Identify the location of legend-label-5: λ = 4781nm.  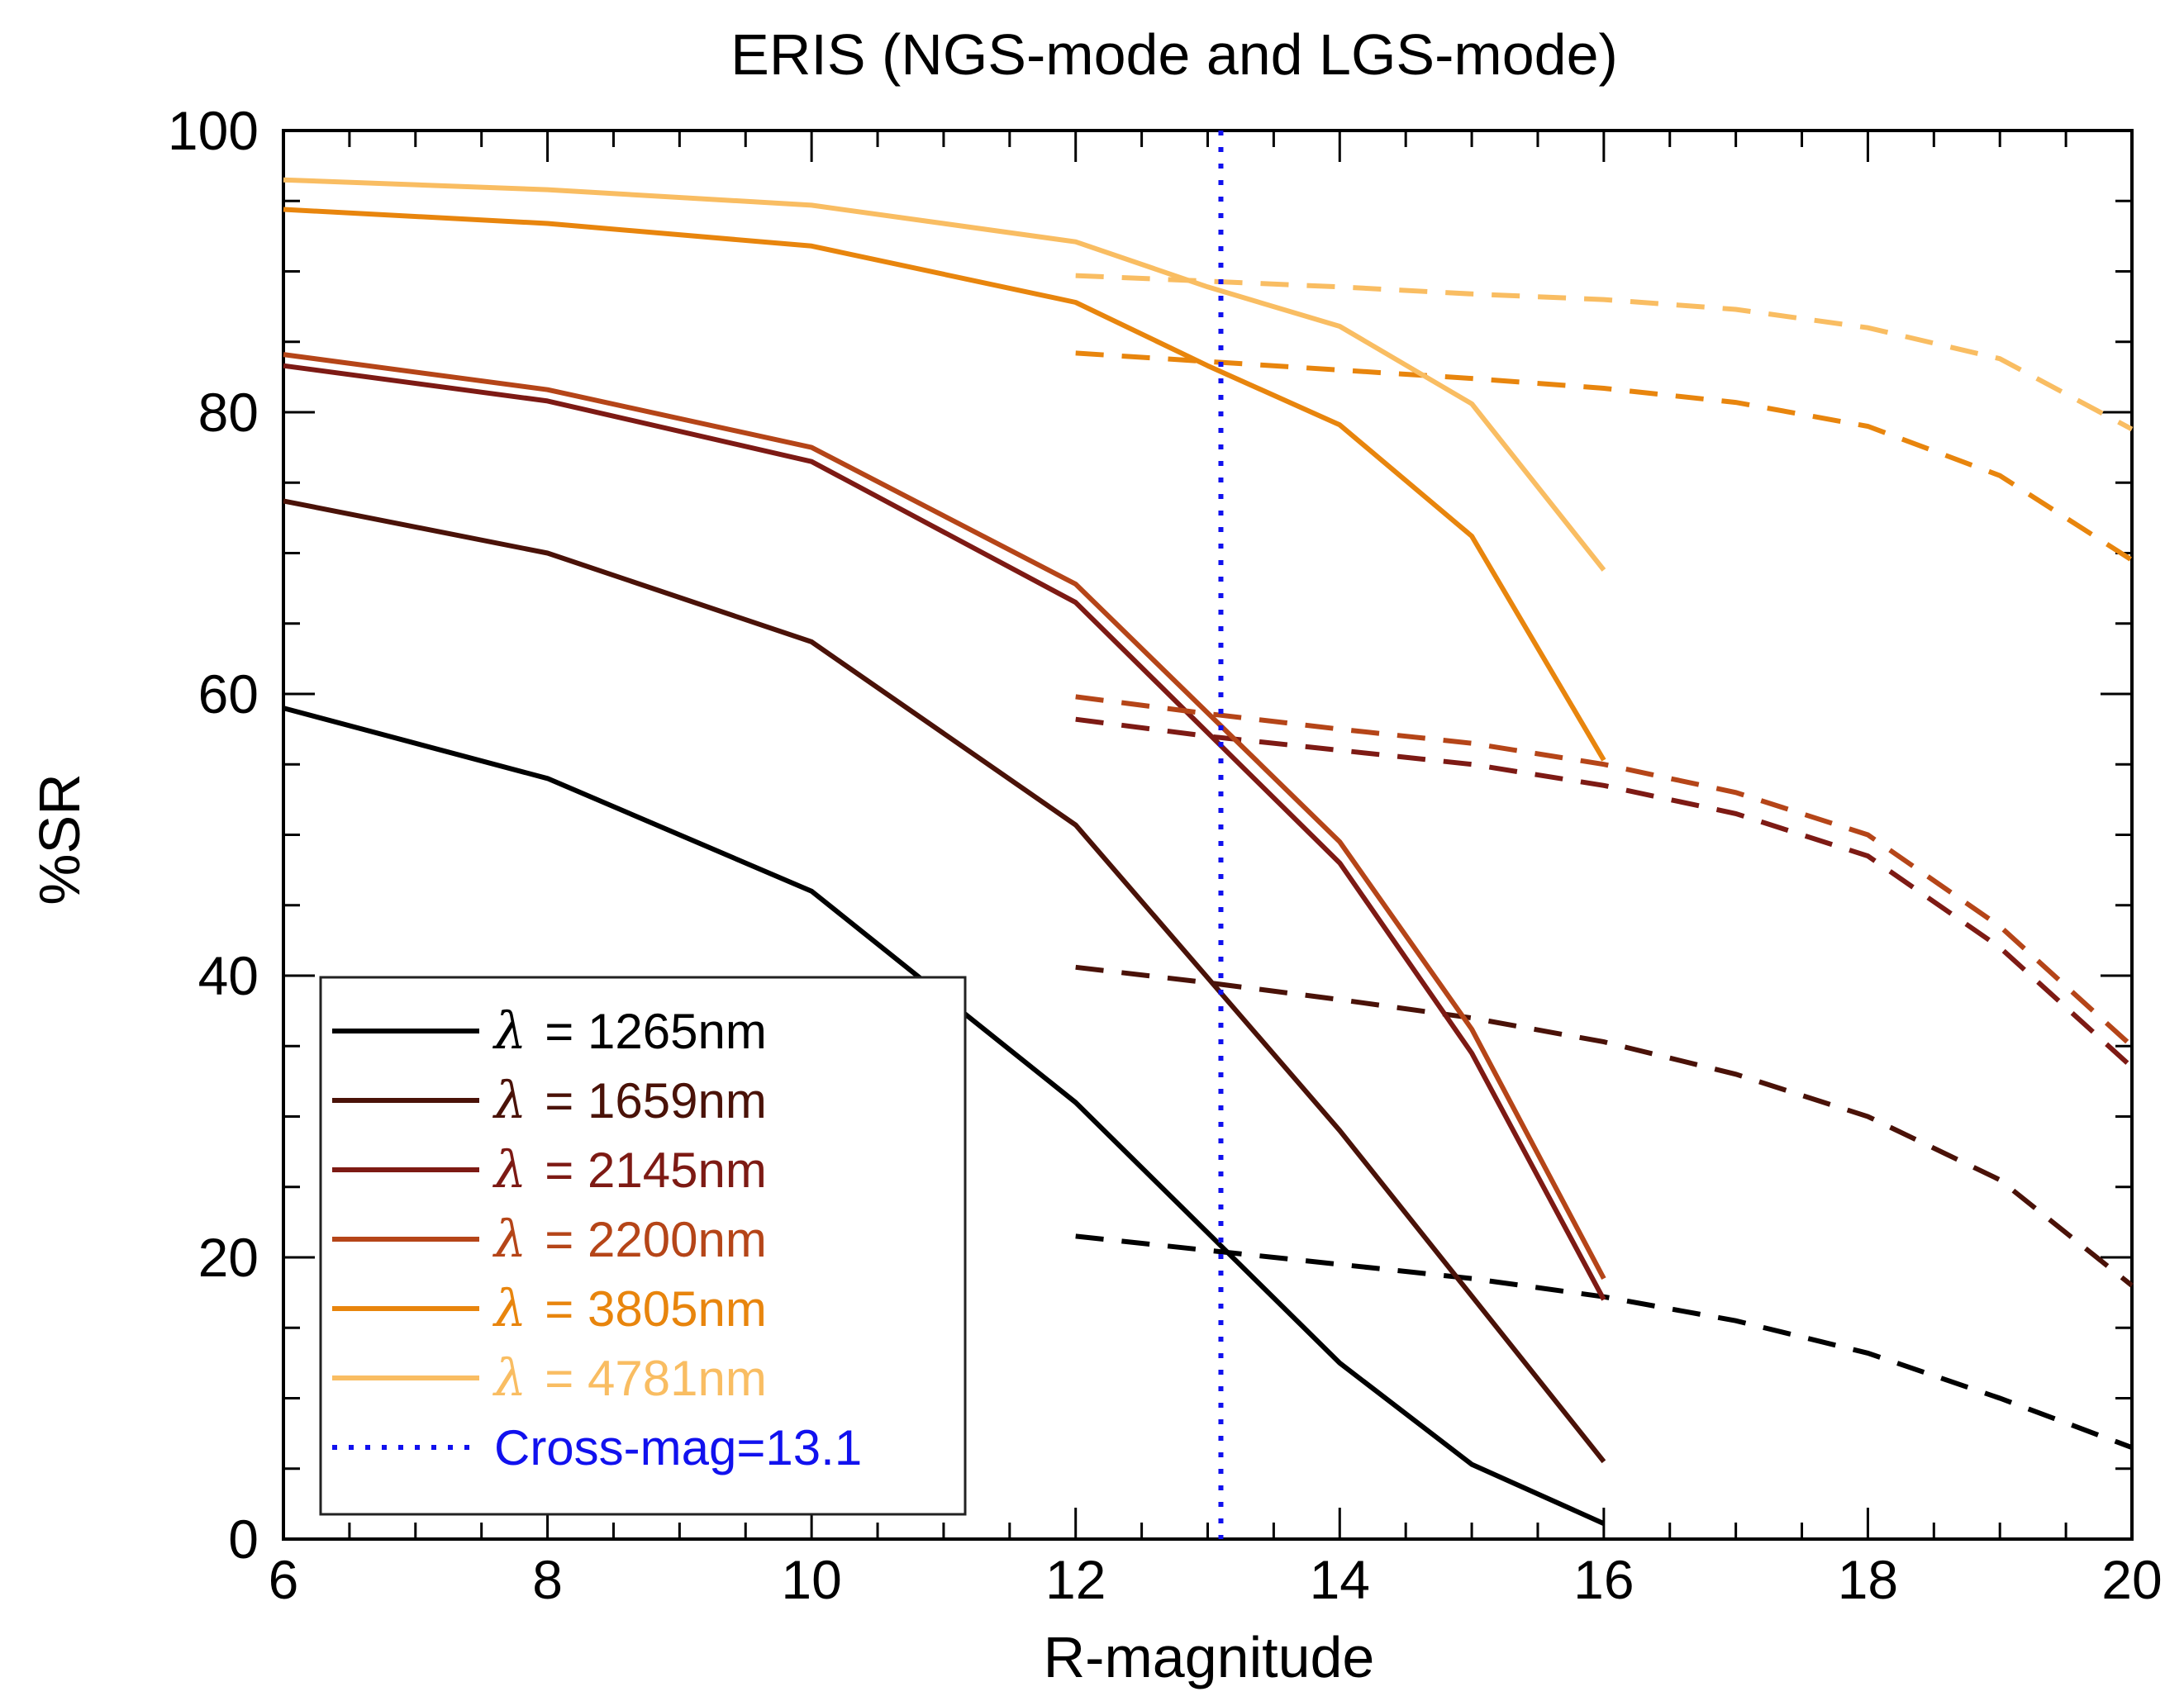
(629, 1377).